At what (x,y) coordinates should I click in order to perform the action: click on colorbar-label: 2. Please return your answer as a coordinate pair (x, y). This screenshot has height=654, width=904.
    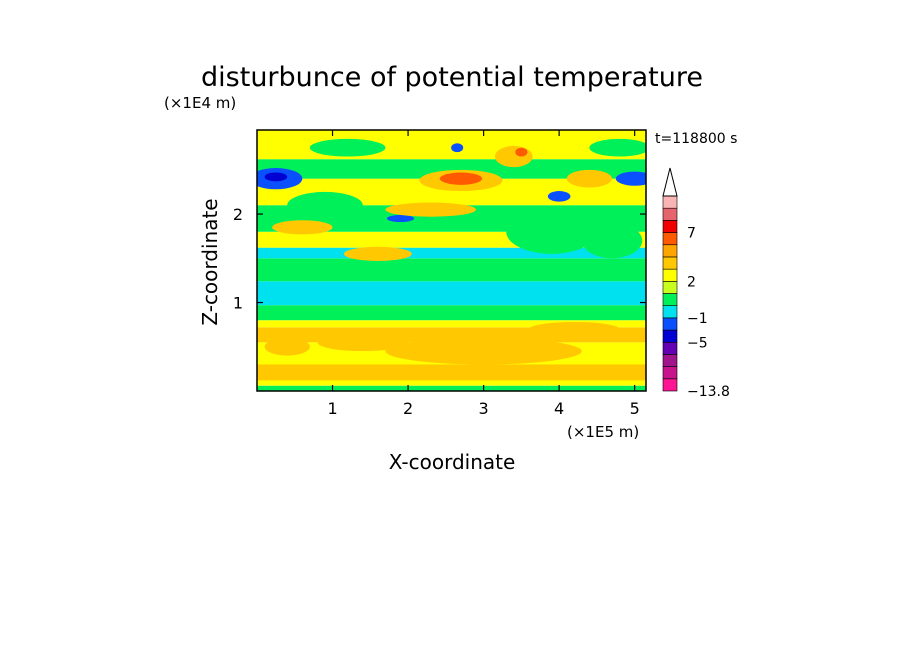
    Looking at the image, I should click on (691, 282).